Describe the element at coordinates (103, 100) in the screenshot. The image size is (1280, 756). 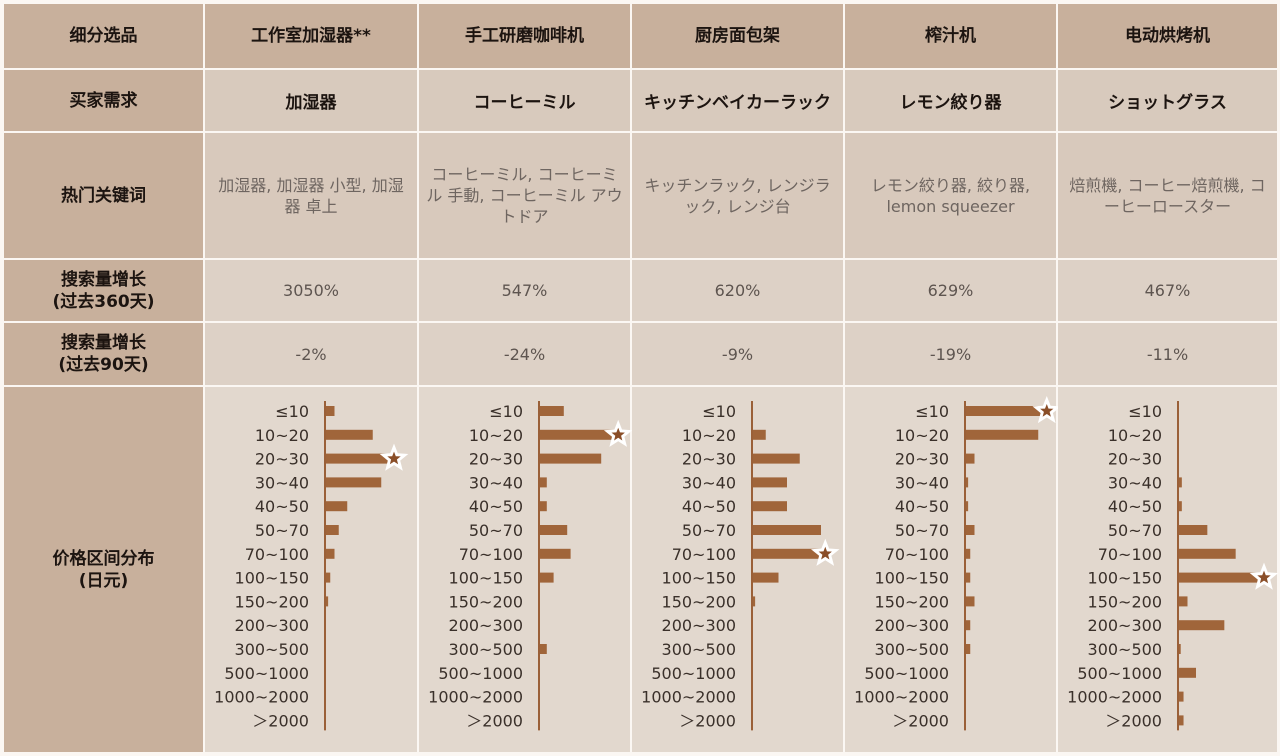
I see `row-label-buyer-need: 买家需求` at that location.